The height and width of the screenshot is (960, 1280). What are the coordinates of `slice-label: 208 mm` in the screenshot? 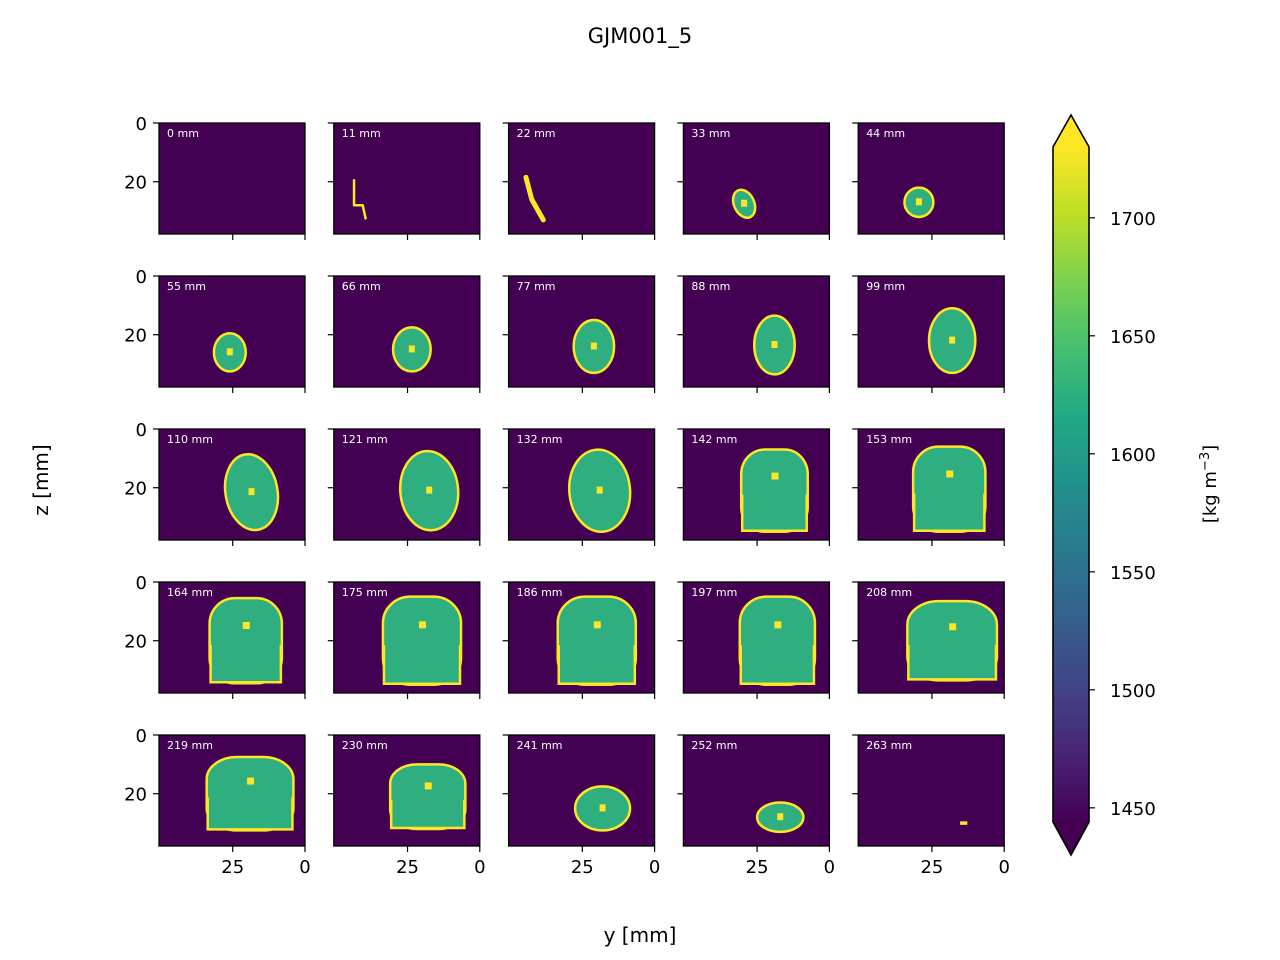 It's located at (889, 592).